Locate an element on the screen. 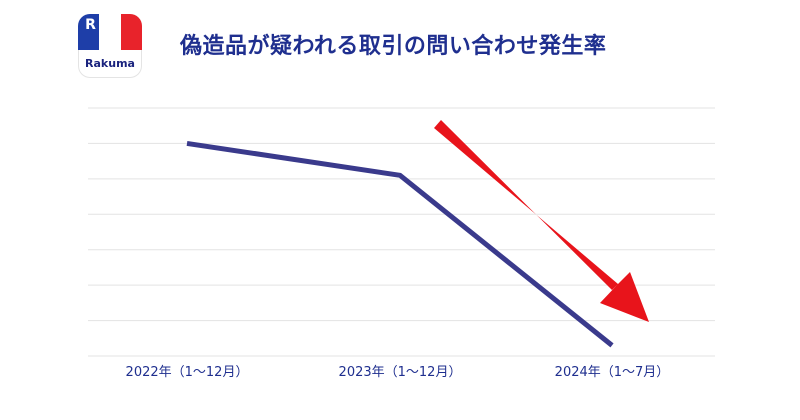 The image size is (800, 420). rakuma-wordmark: Rakuma is located at coordinates (110, 63).